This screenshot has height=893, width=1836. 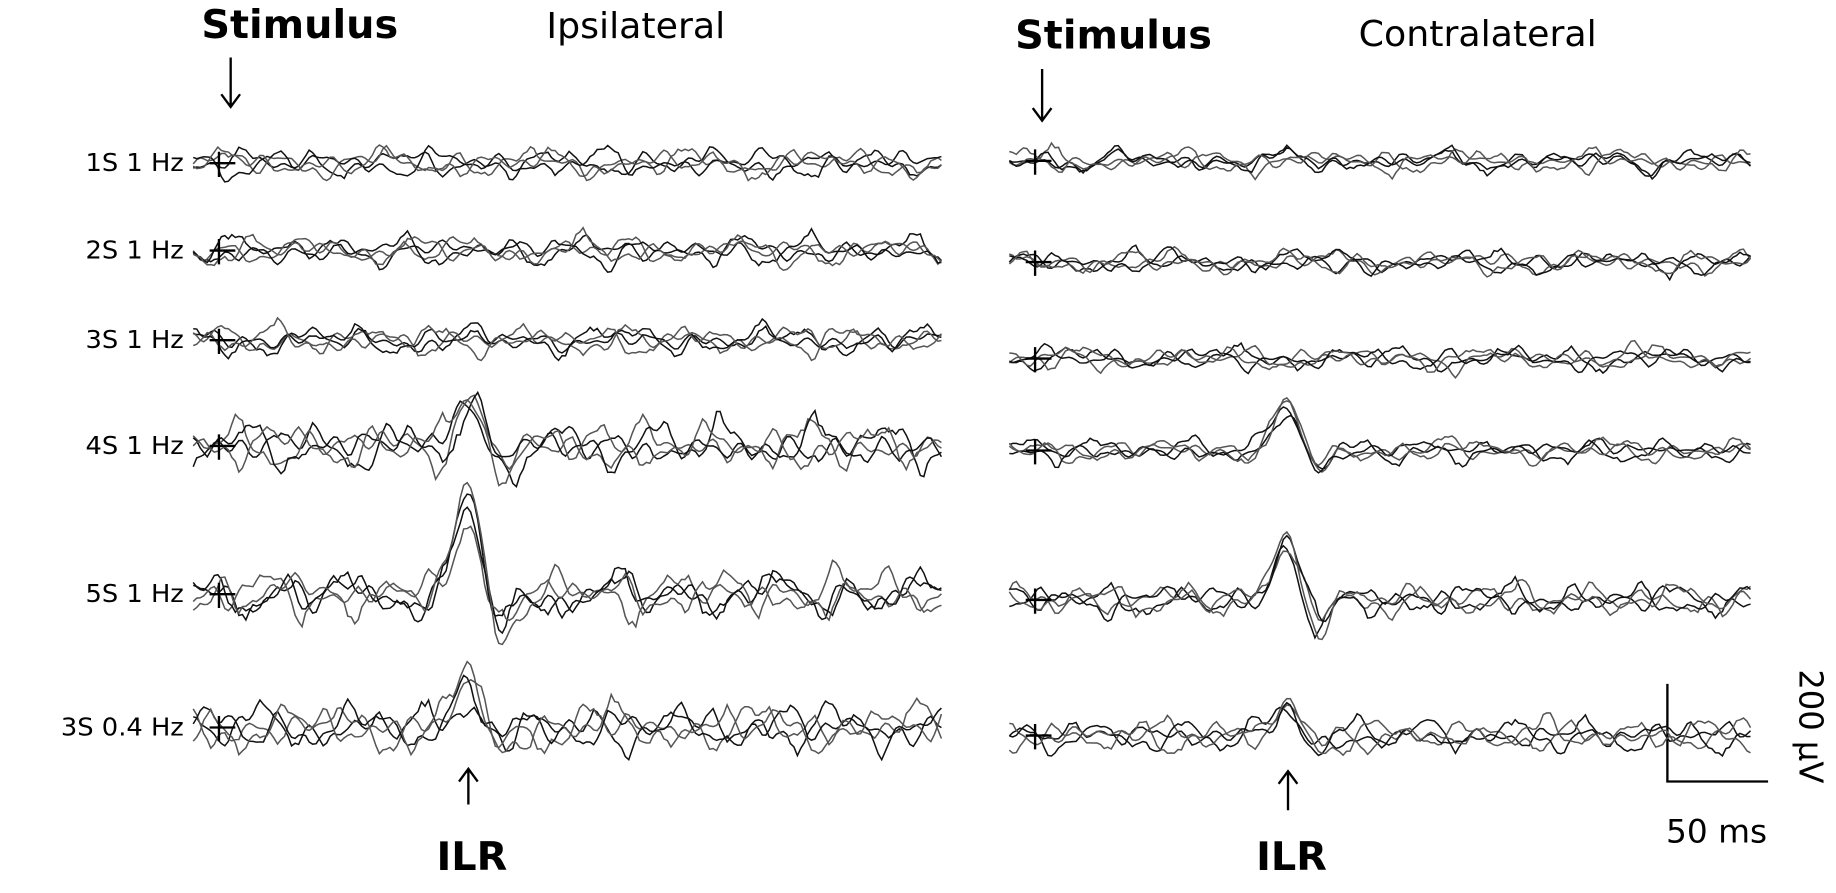 What do you see at coordinates (134, 340) in the screenshot?
I see `row-label: 3S 1 Hz` at bounding box center [134, 340].